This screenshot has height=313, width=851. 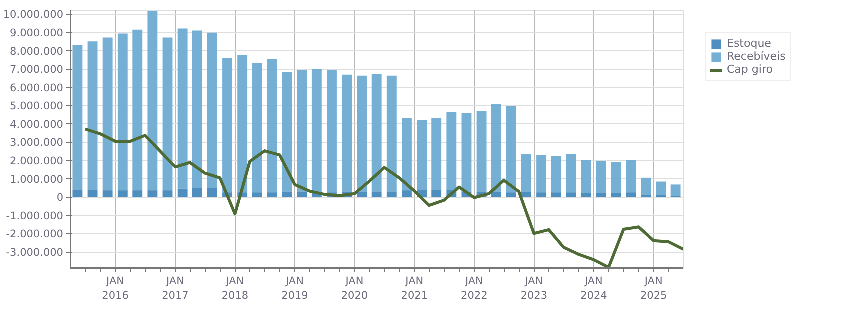 I want to click on x-tick-label: JAN 2023, so click(x=534, y=289).